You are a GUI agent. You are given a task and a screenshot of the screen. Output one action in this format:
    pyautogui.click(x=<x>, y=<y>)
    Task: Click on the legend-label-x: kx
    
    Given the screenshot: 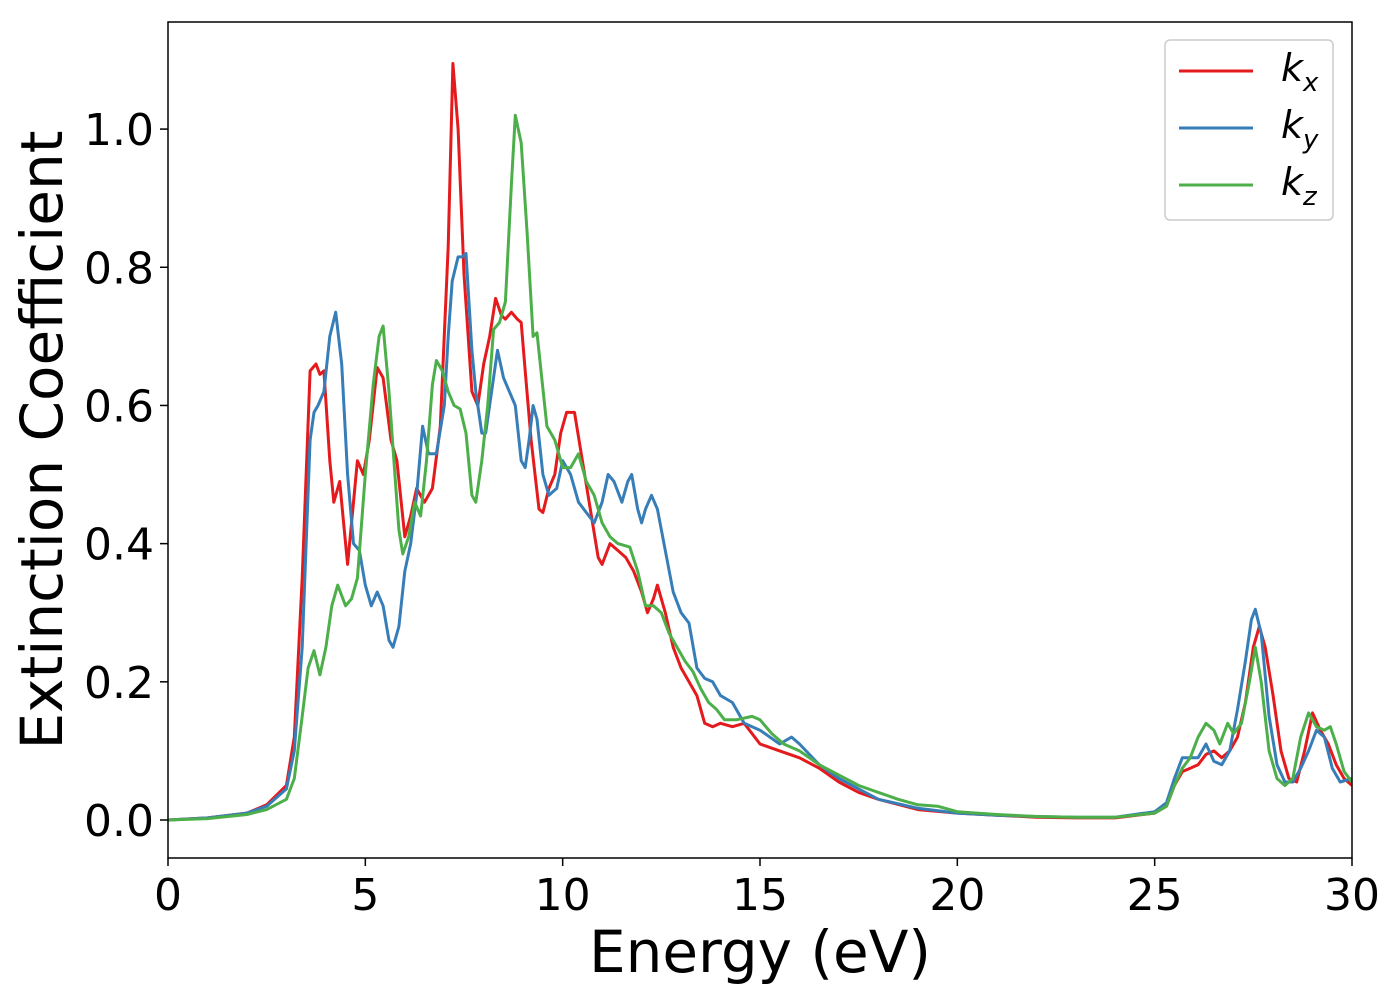 What is the action you would take?
    pyautogui.click(x=1300, y=72)
    